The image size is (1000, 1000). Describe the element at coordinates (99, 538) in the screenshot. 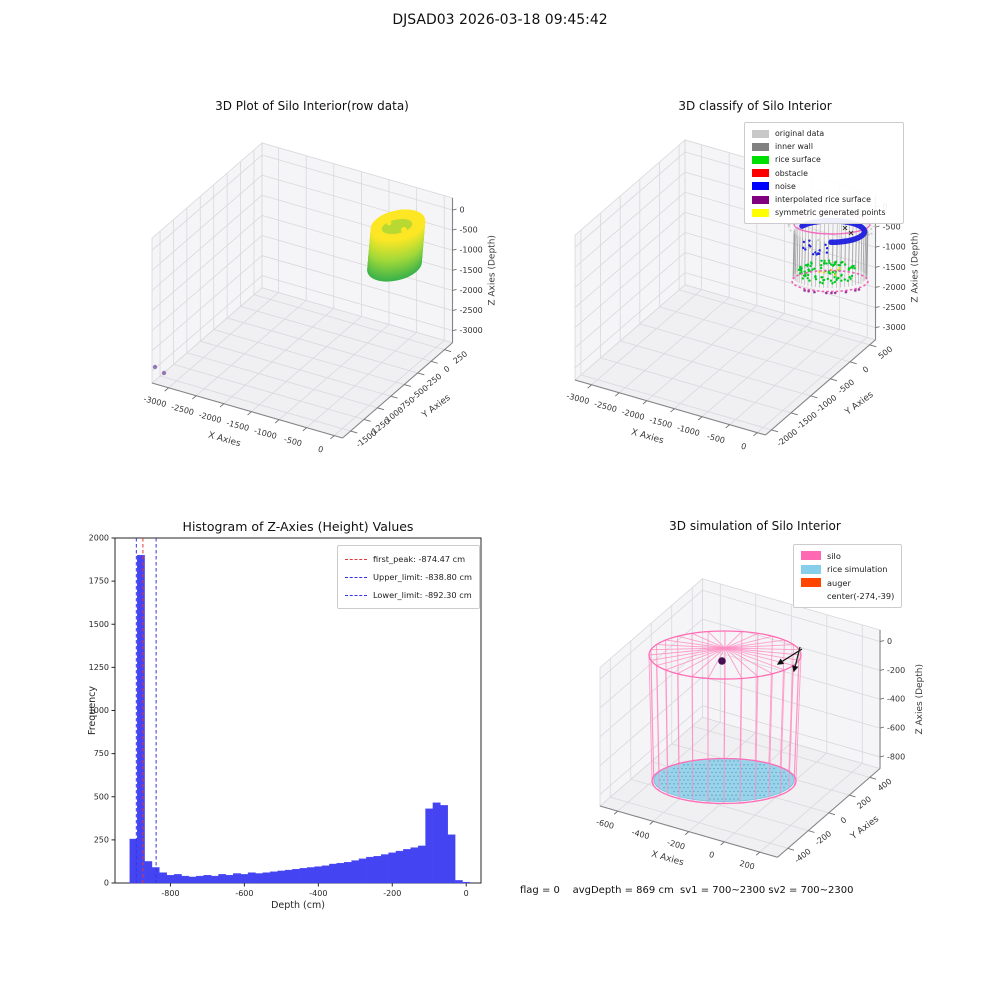

I see `tick-label: 2000` at that location.